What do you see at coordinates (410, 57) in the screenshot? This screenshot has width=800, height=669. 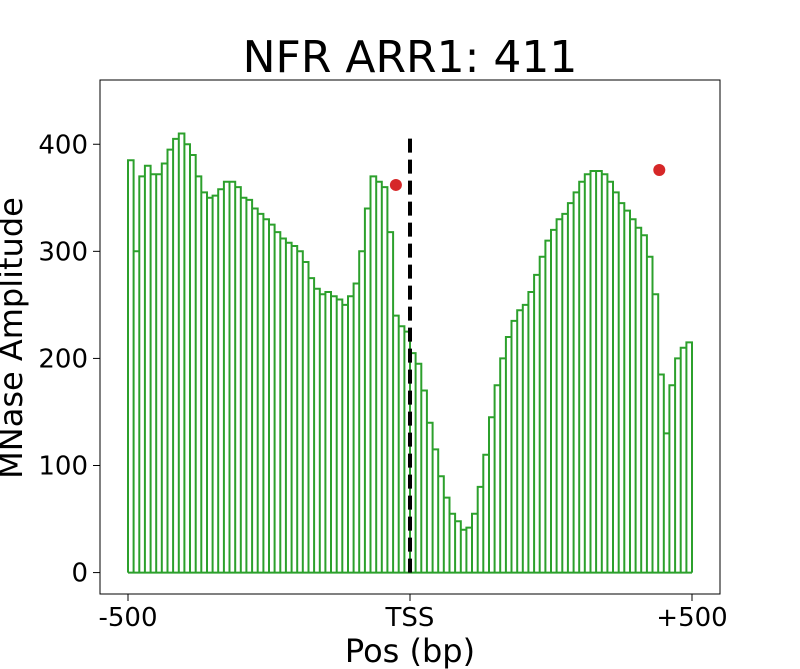 I see `chart-title: NFR ARR1: 411` at bounding box center [410, 57].